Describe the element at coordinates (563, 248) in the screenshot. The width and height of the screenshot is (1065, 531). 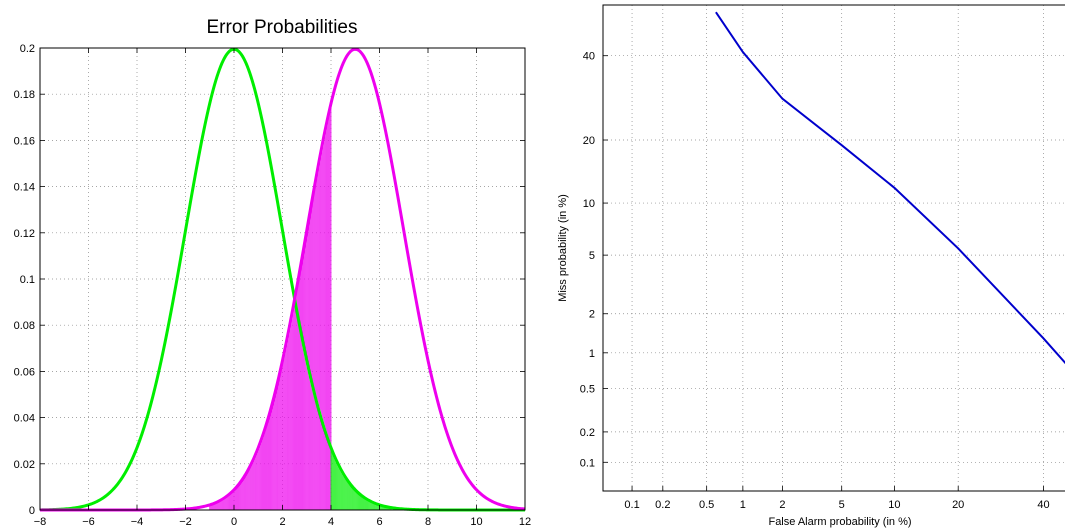
I see `y-axis-label: Miss probability (in %)` at that location.